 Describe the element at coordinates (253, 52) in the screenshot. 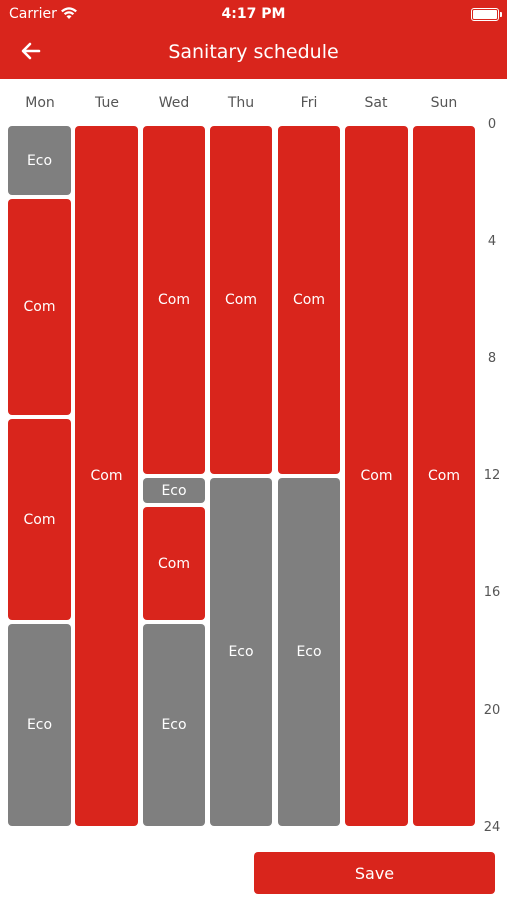

I see `page-title: Sanitary schedule` at that location.